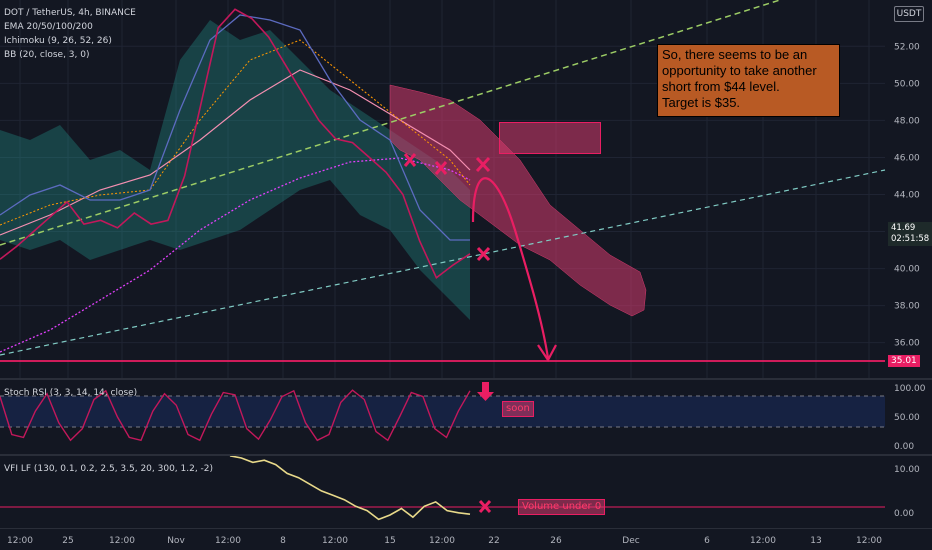 Image resolution: width=932 pixels, height=550 pixels. I want to click on time-tick-label: 25, so click(67, 541).